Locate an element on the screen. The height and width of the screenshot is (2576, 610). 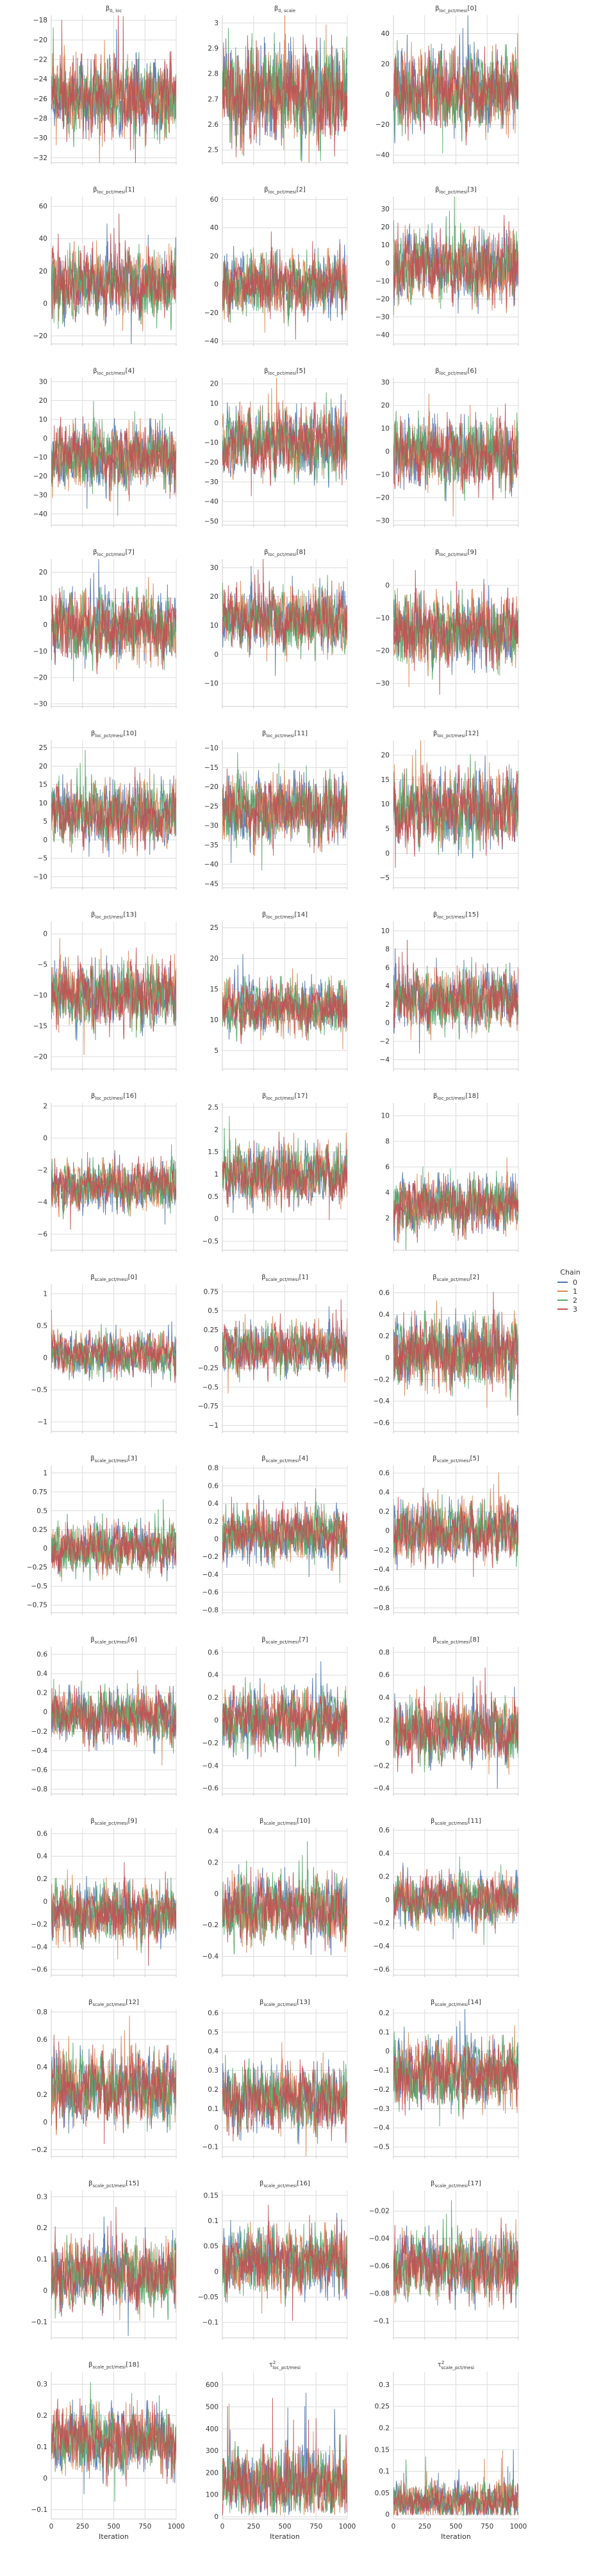
panel-title: βscale_pct/mesi [1] is located at coordinates (284, 1278).